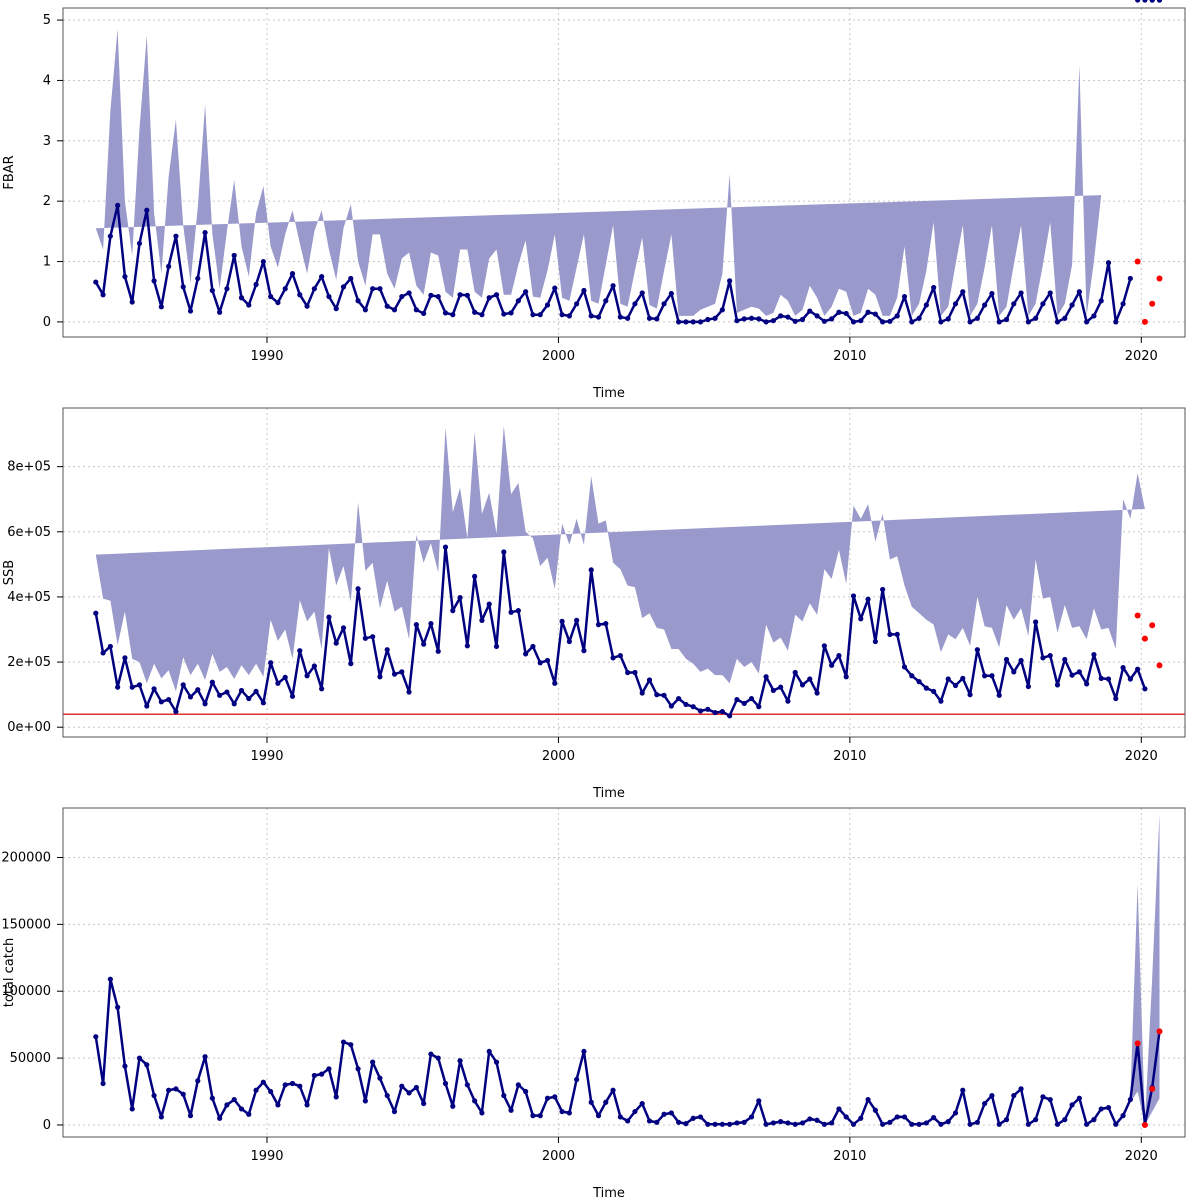 The image size is (1200, 1200). Describe the element at coordinates (47, 20) in the screenshot. I see `y-tick-label: 5` at that location.